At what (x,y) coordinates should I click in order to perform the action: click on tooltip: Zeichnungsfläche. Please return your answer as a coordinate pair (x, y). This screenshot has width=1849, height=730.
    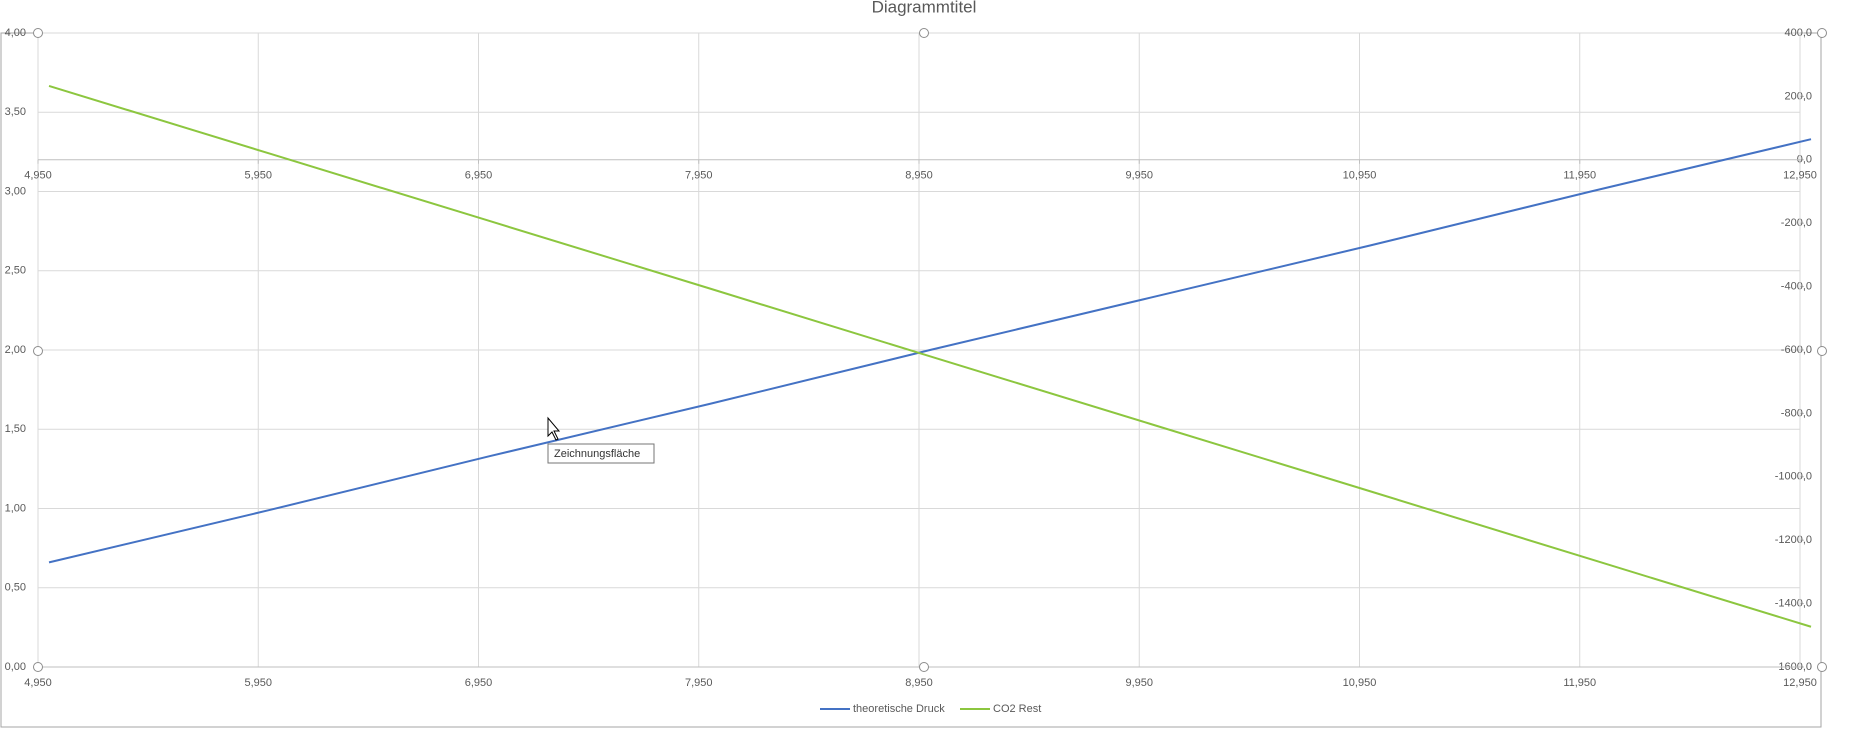
    Looking at the image, I should click on (601, 453).